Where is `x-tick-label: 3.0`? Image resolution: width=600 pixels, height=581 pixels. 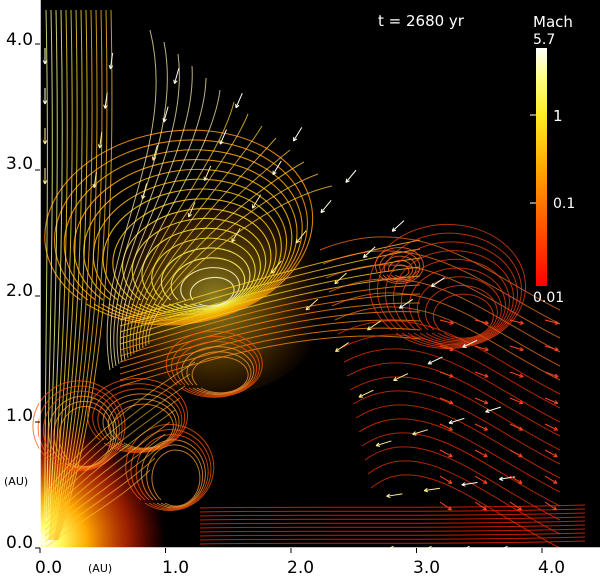 x-tick-label: 3.0 is located at coordinates (426, 568).